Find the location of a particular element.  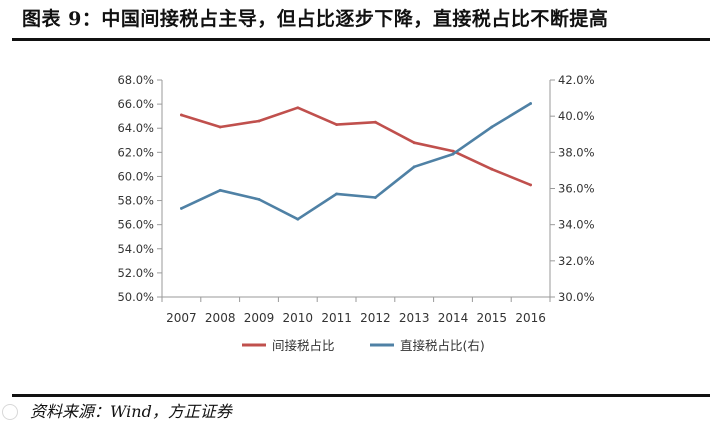

figure-title: 图表 9：中国间接税占主导，但占比逐步下降，直接税占比不断提高 is located at coordinates (315, 19).